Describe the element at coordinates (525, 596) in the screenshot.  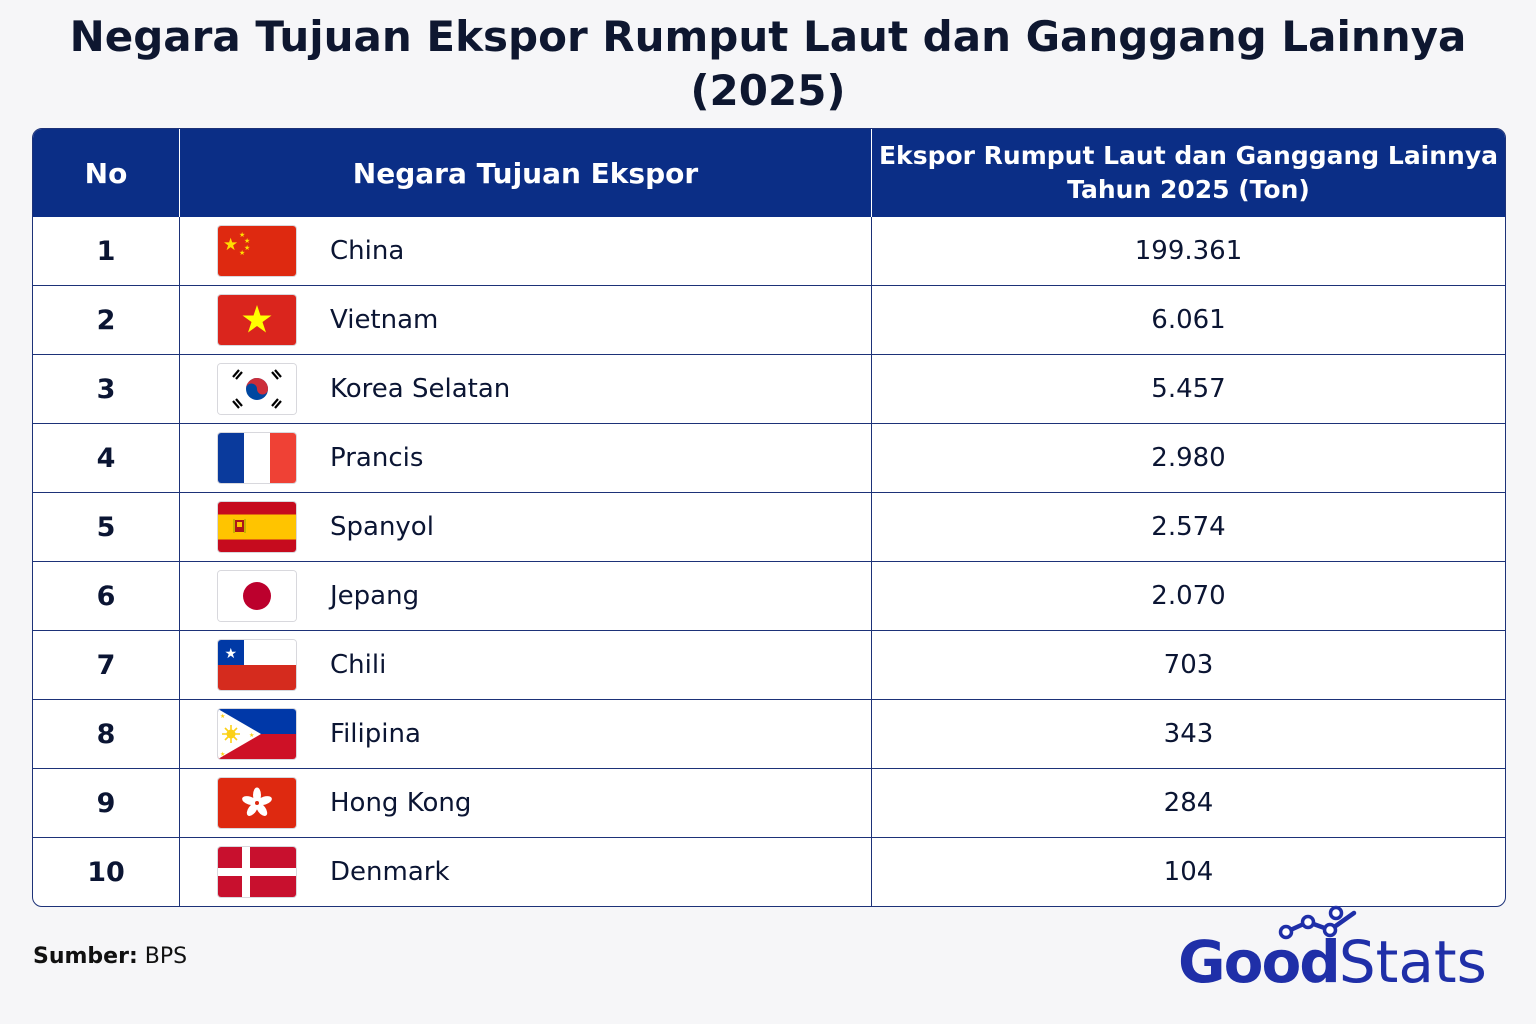
I see `row-country-cell: Jepang` at that location.